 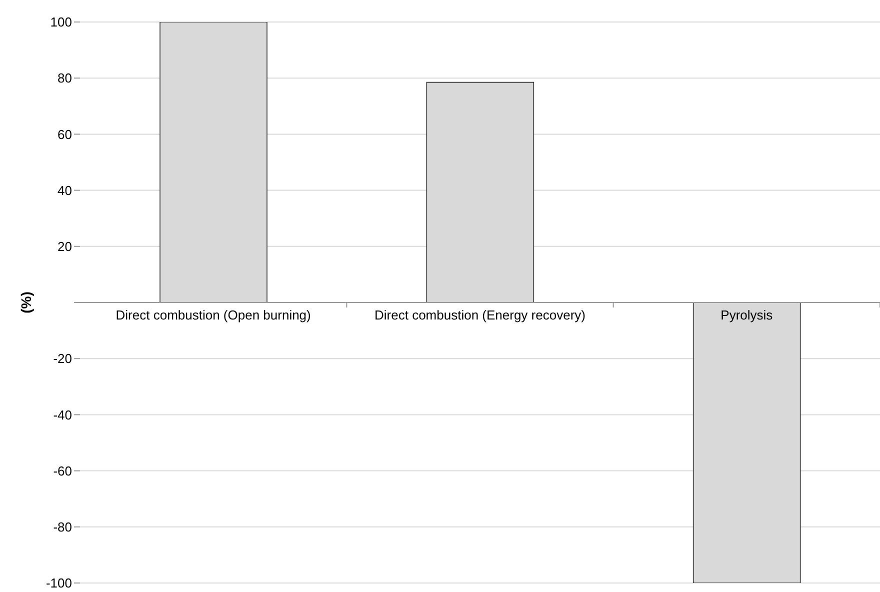 I want to click on x-tick-label: Pyrolysis, so click(x=747, y=315).